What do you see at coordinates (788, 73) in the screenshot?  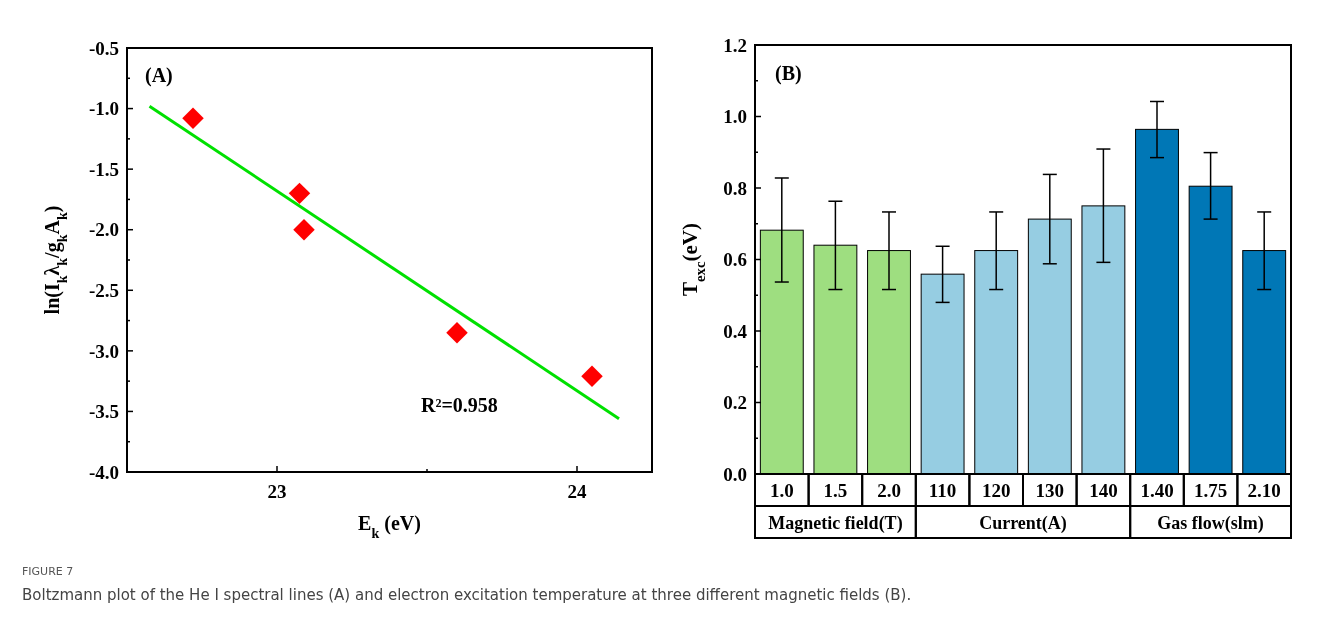 I see `text: (B)` at bounding box center [788, 73].